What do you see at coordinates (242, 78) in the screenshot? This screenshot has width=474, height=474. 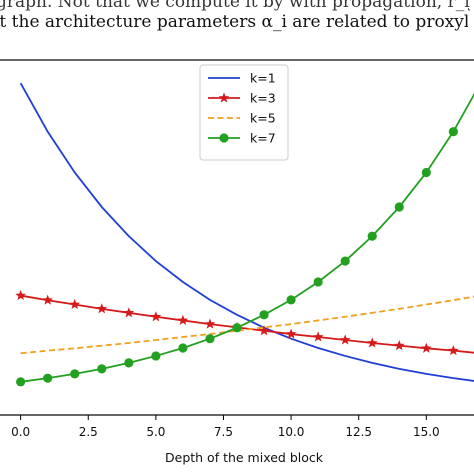 I see `legend-item: k=1` at bounding box center [242, 78].